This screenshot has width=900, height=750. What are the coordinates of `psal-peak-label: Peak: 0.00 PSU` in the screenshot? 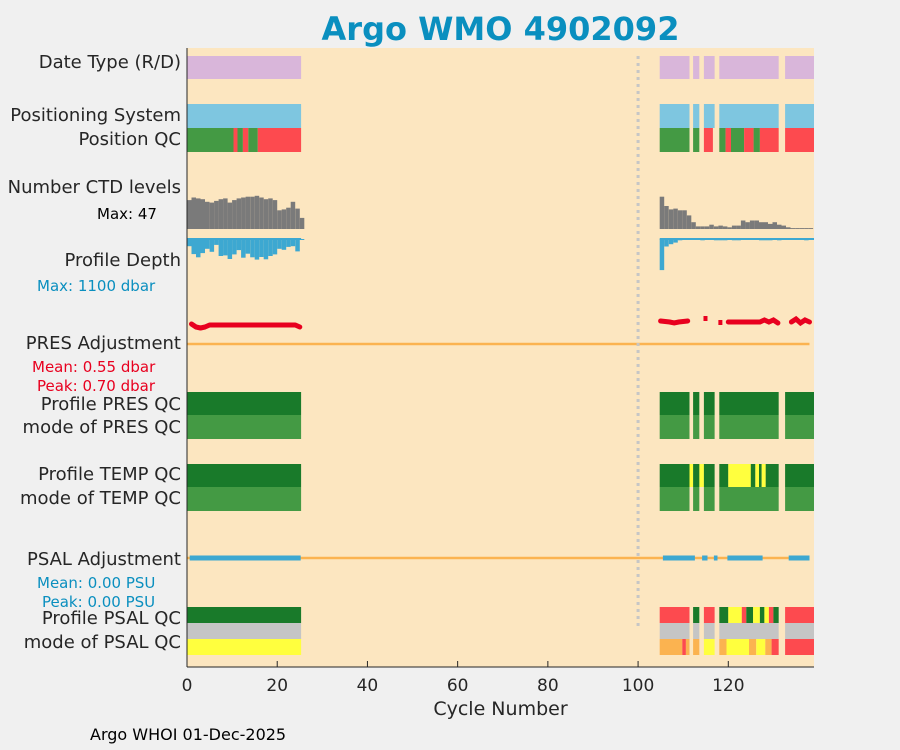 It's located at (99, 602).